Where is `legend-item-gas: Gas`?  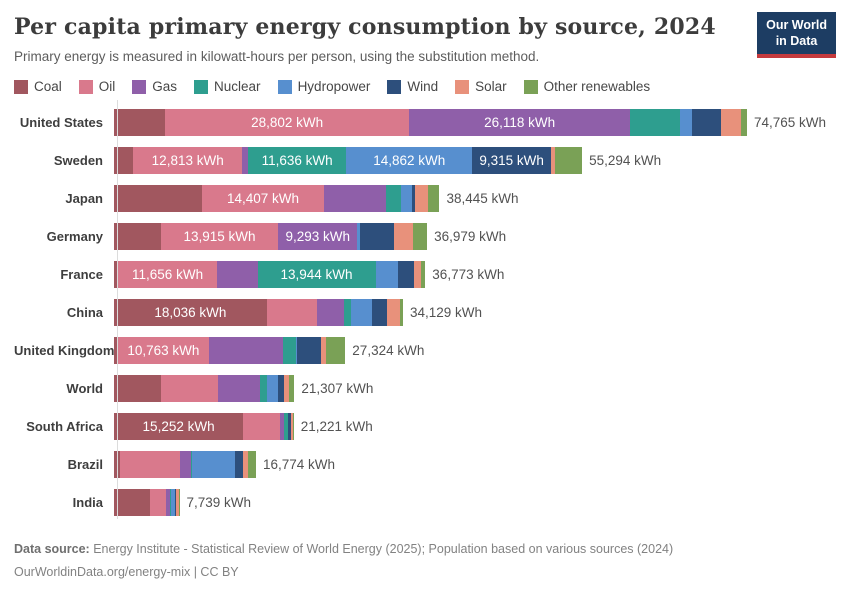
legend-item-gas: Gas is located at coordinates (154, 86).